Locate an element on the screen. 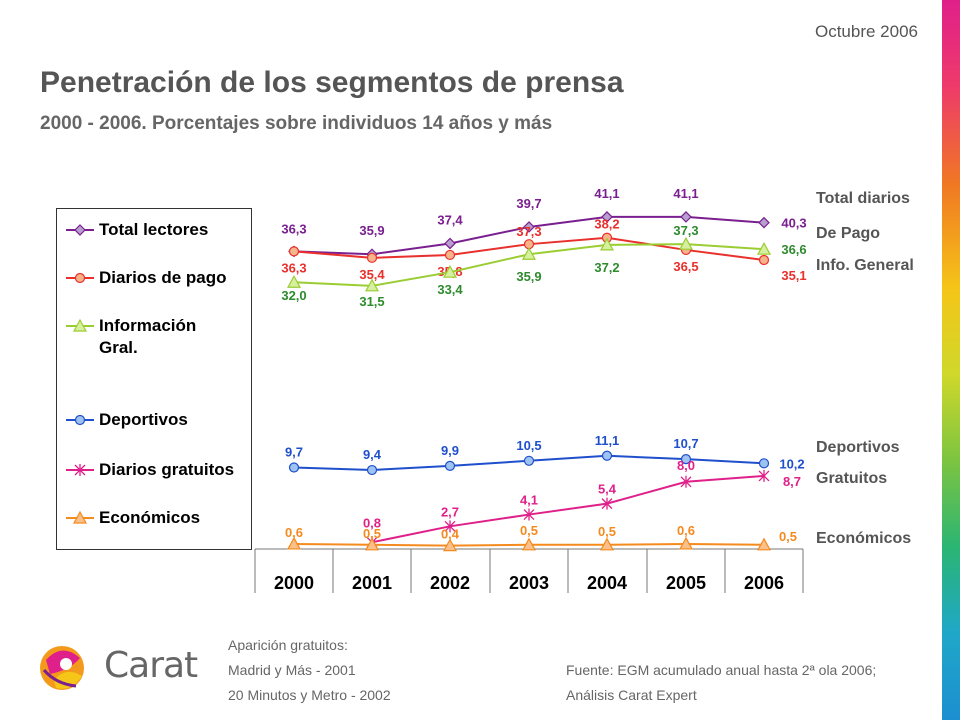  data-label: 8,7 is located at coordinates (792, 481).